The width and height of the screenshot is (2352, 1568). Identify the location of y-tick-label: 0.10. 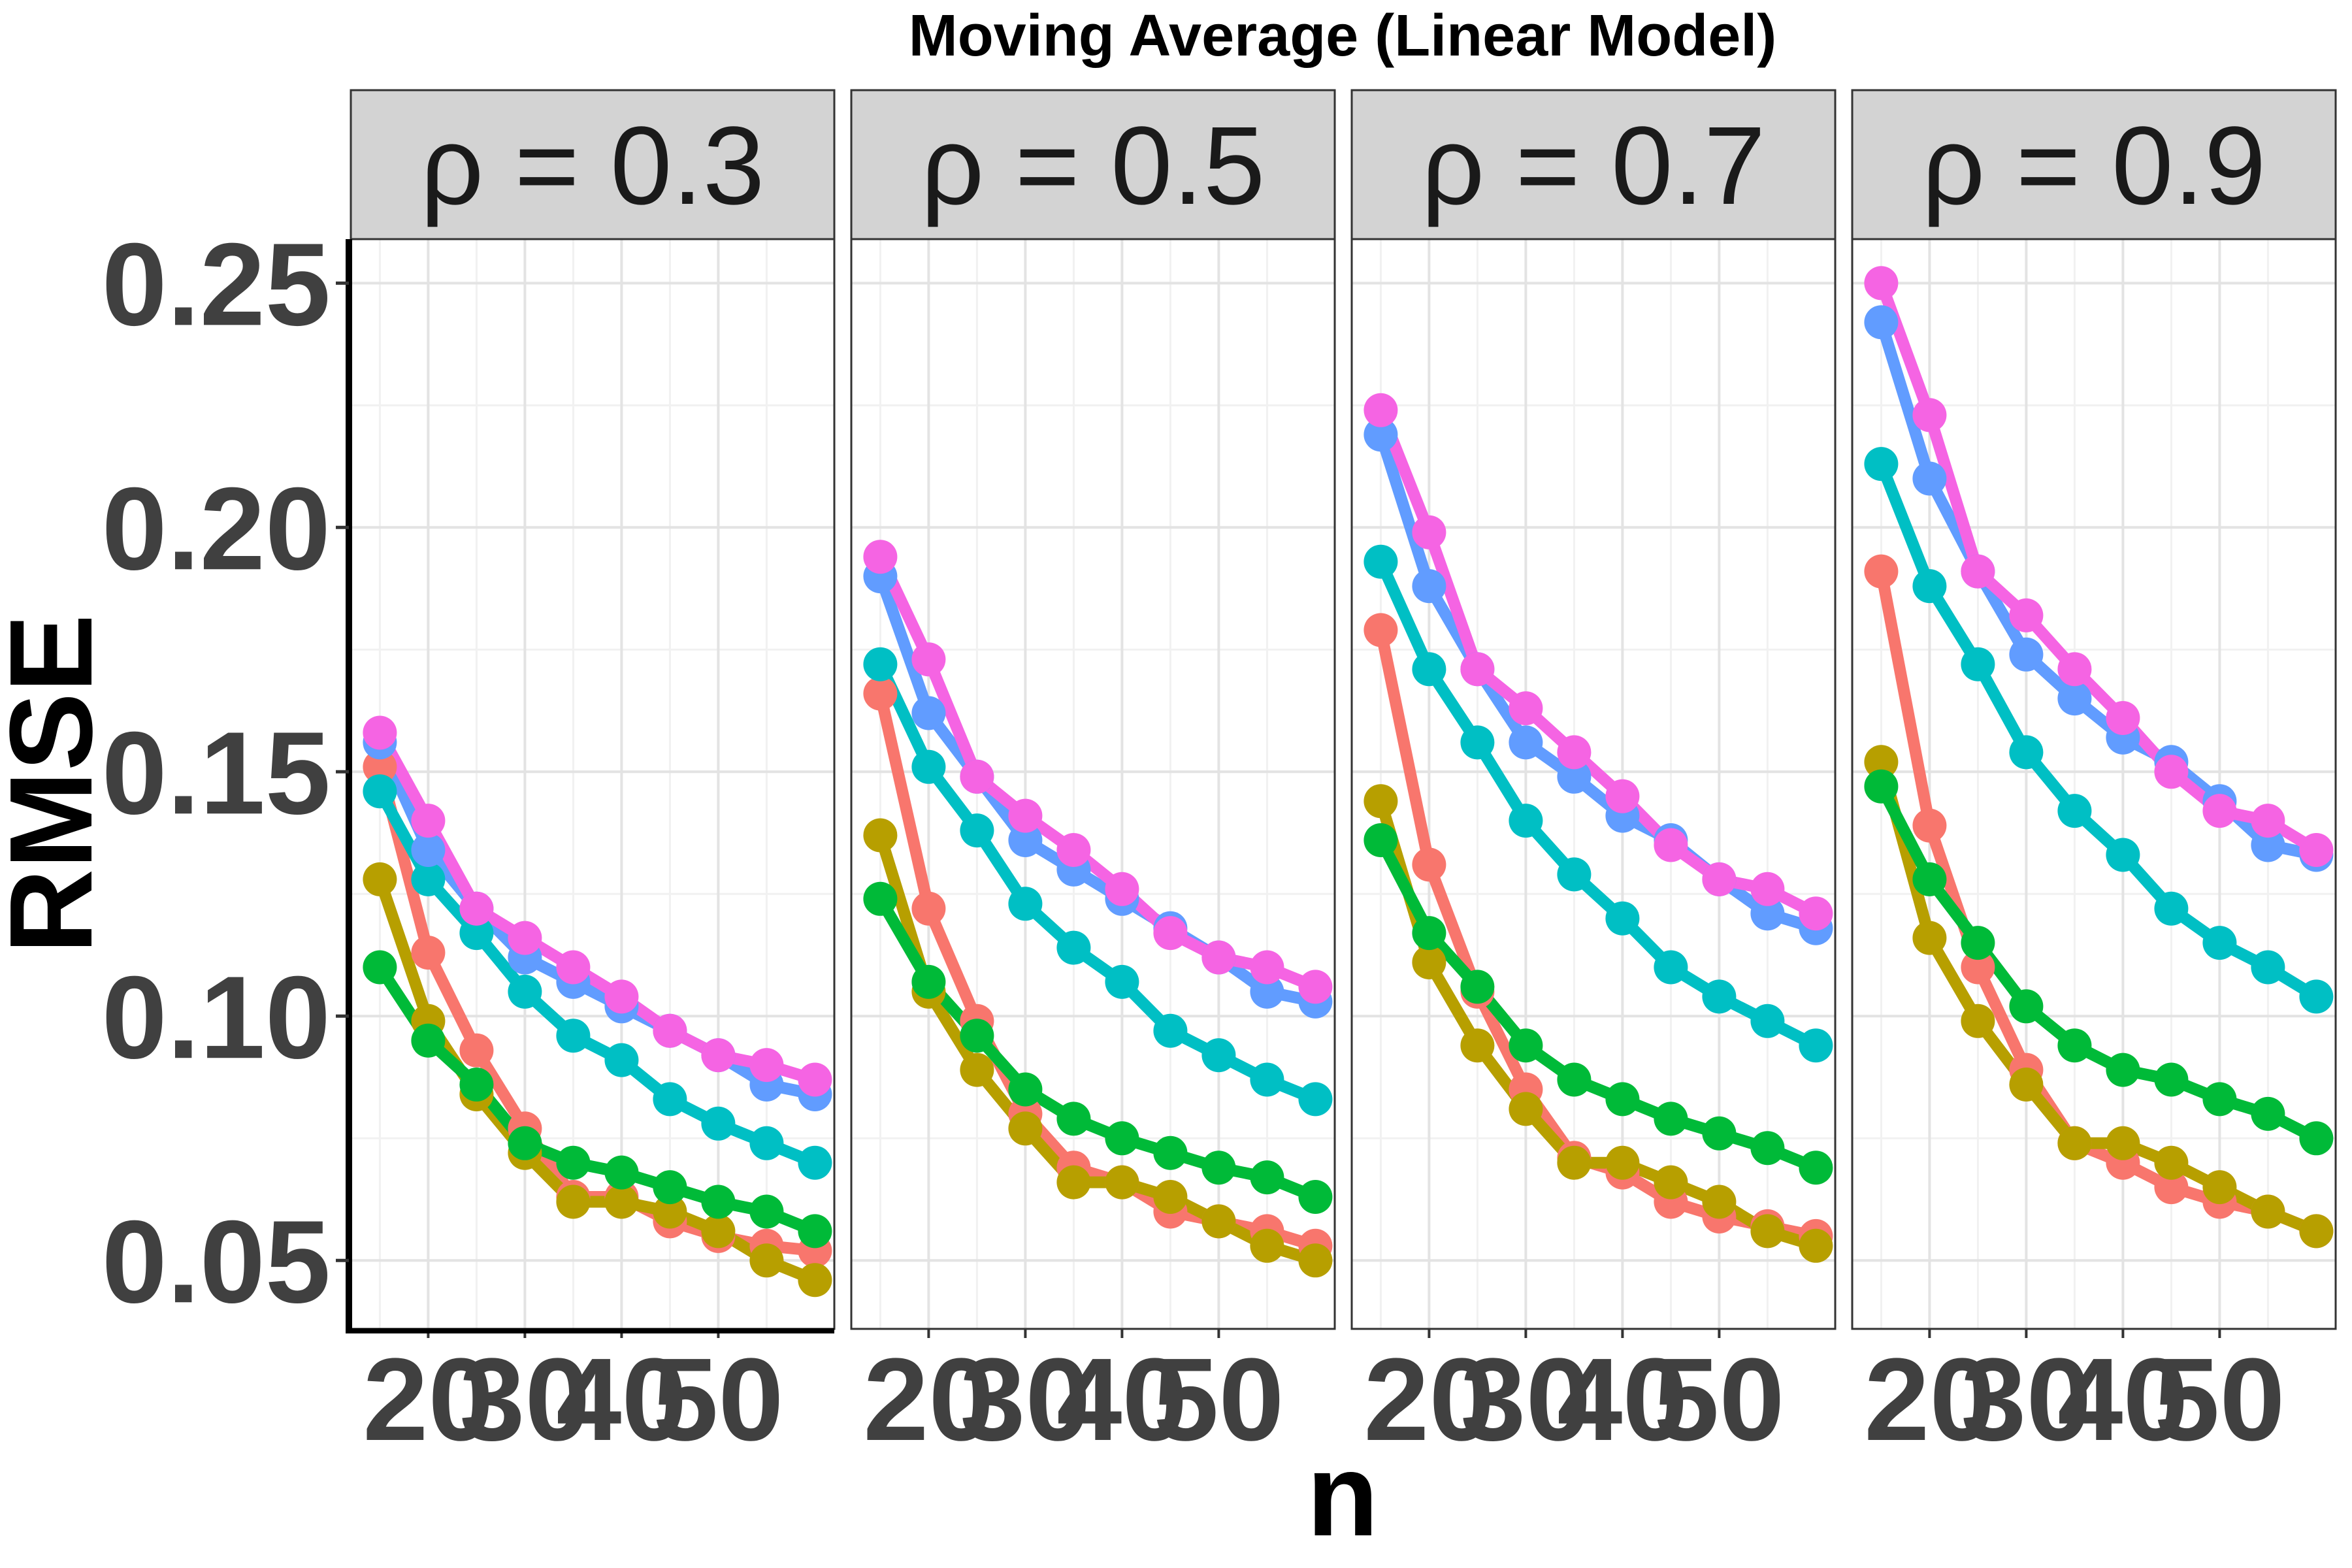
(216, 1017).